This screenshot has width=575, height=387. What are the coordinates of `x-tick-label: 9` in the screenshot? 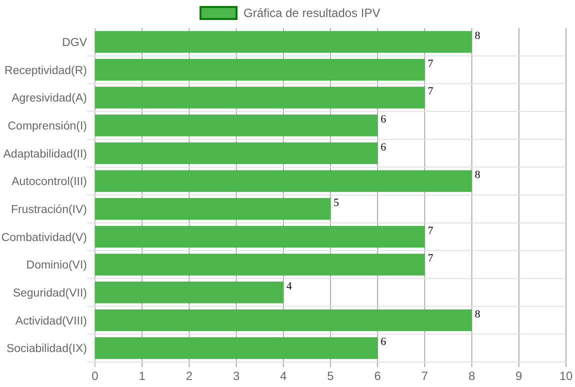 It's located at (519, 376).